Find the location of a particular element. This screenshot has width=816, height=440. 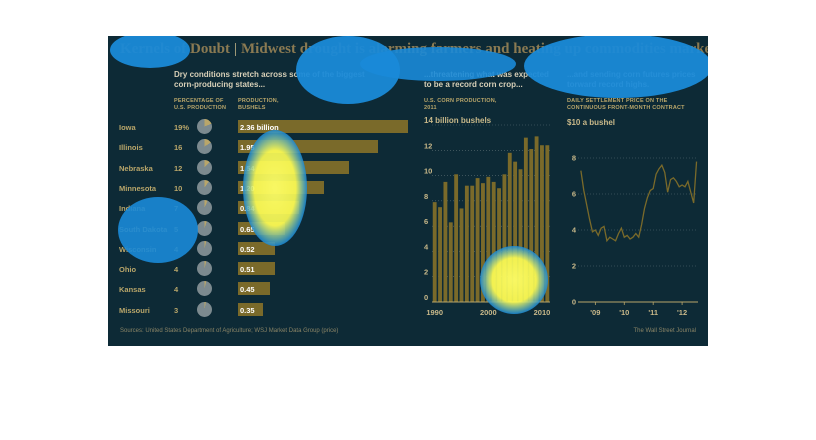

state-name: Illinois is located at coordinates (131, 148).